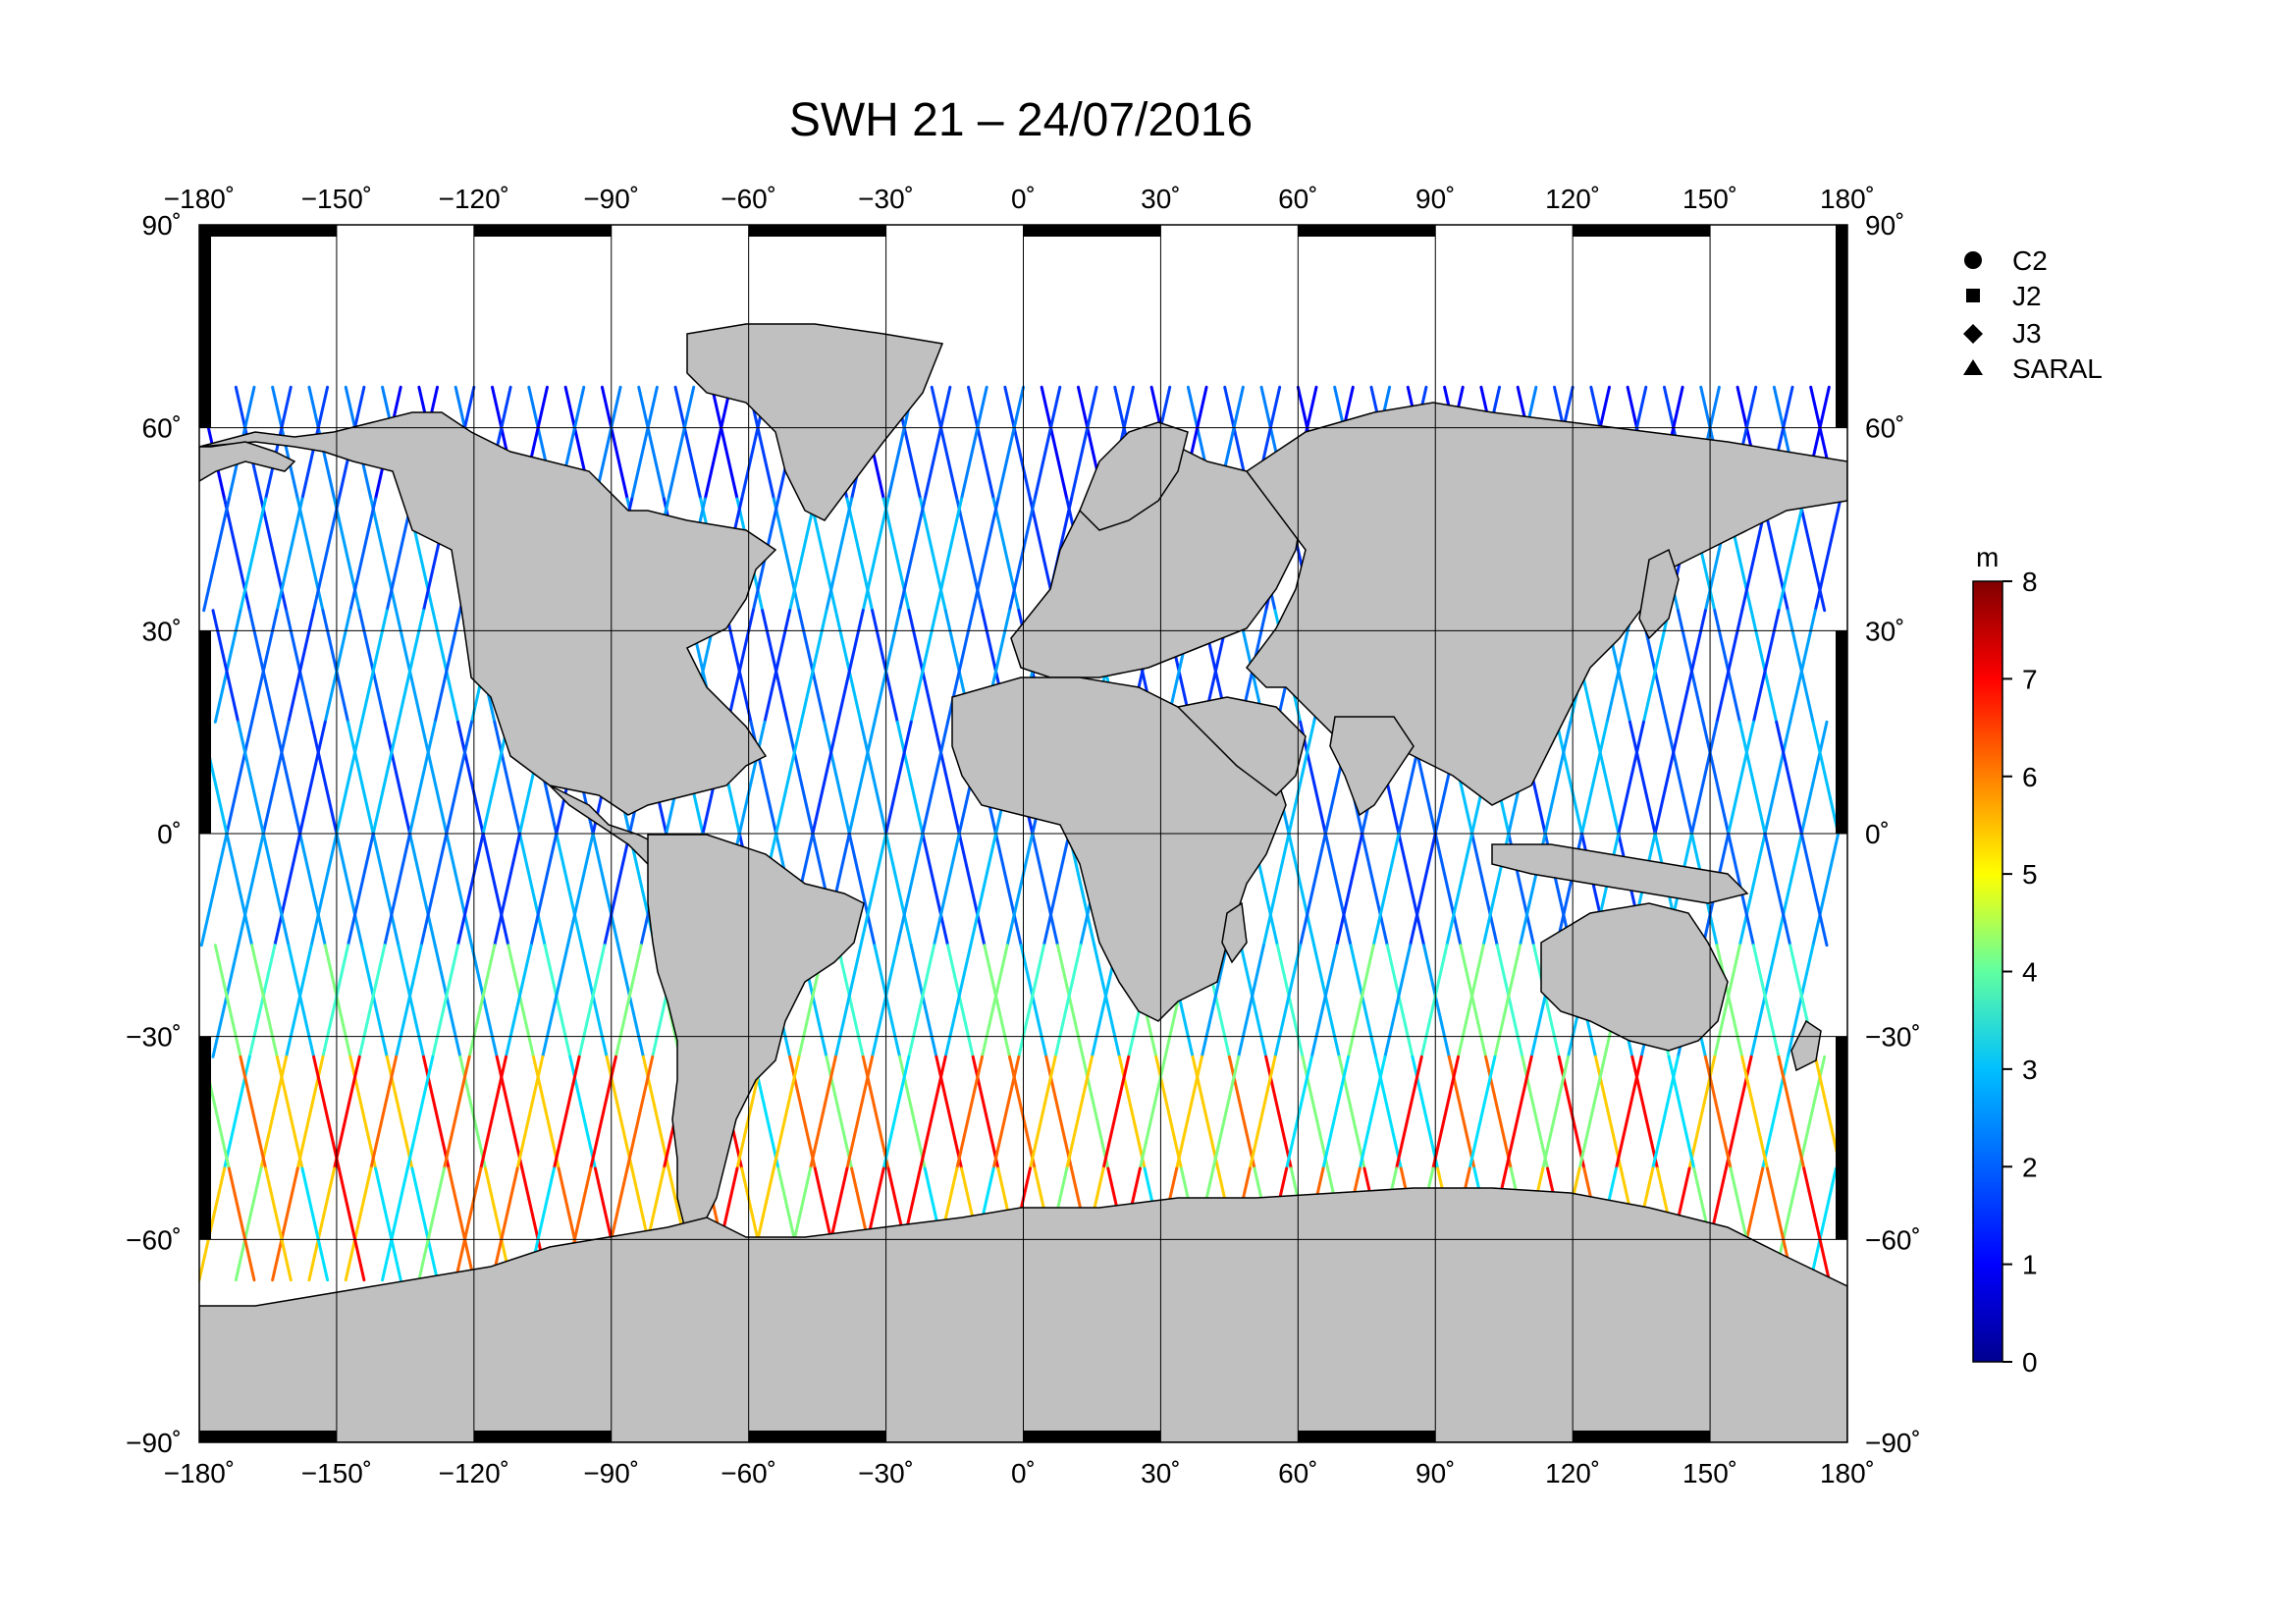 The width and height of the screenshot is (2296, 1623). Describe the element at coordinates (169, 834) in the screenshot. I see `lat-tick-label: 0˚` at that location.